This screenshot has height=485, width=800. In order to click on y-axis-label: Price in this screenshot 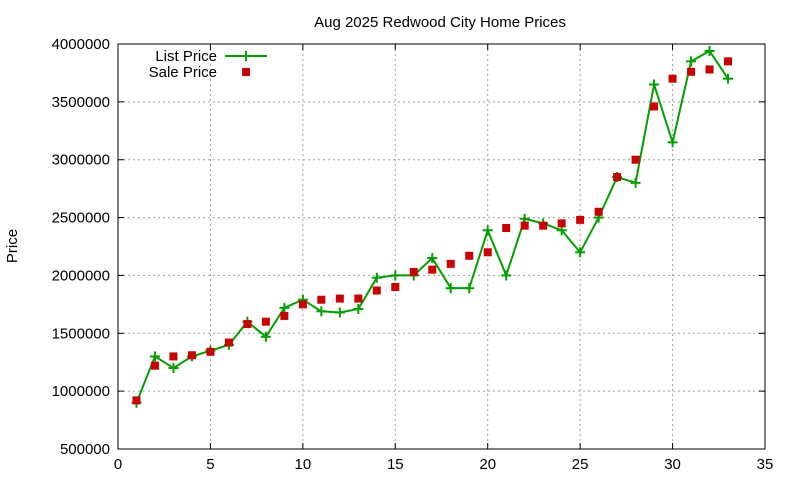, I will do `click(12, 246)`.